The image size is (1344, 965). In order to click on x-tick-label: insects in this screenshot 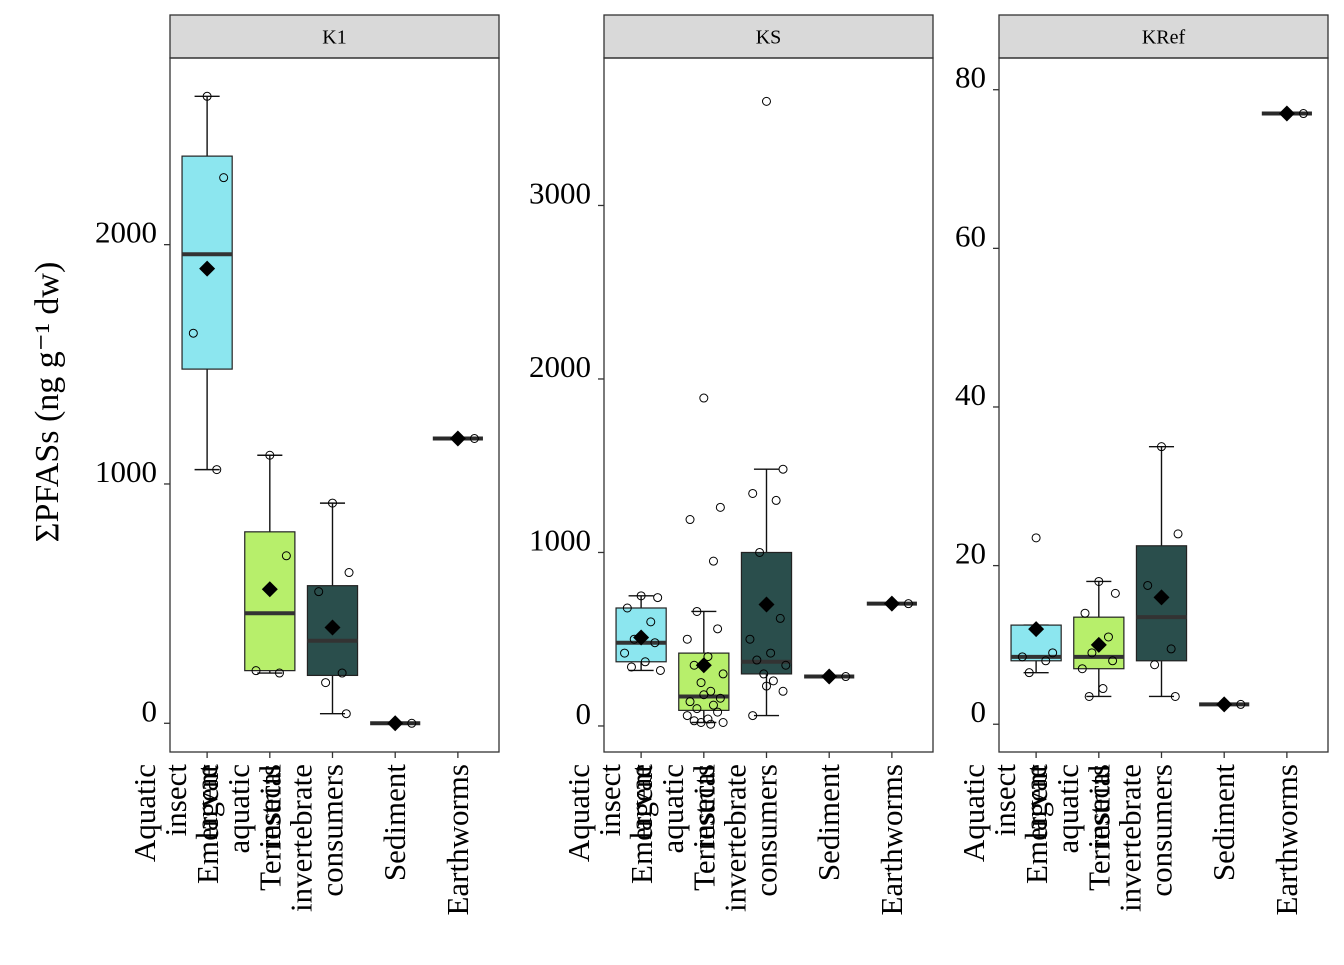, I will do `click(1098, 806)`.